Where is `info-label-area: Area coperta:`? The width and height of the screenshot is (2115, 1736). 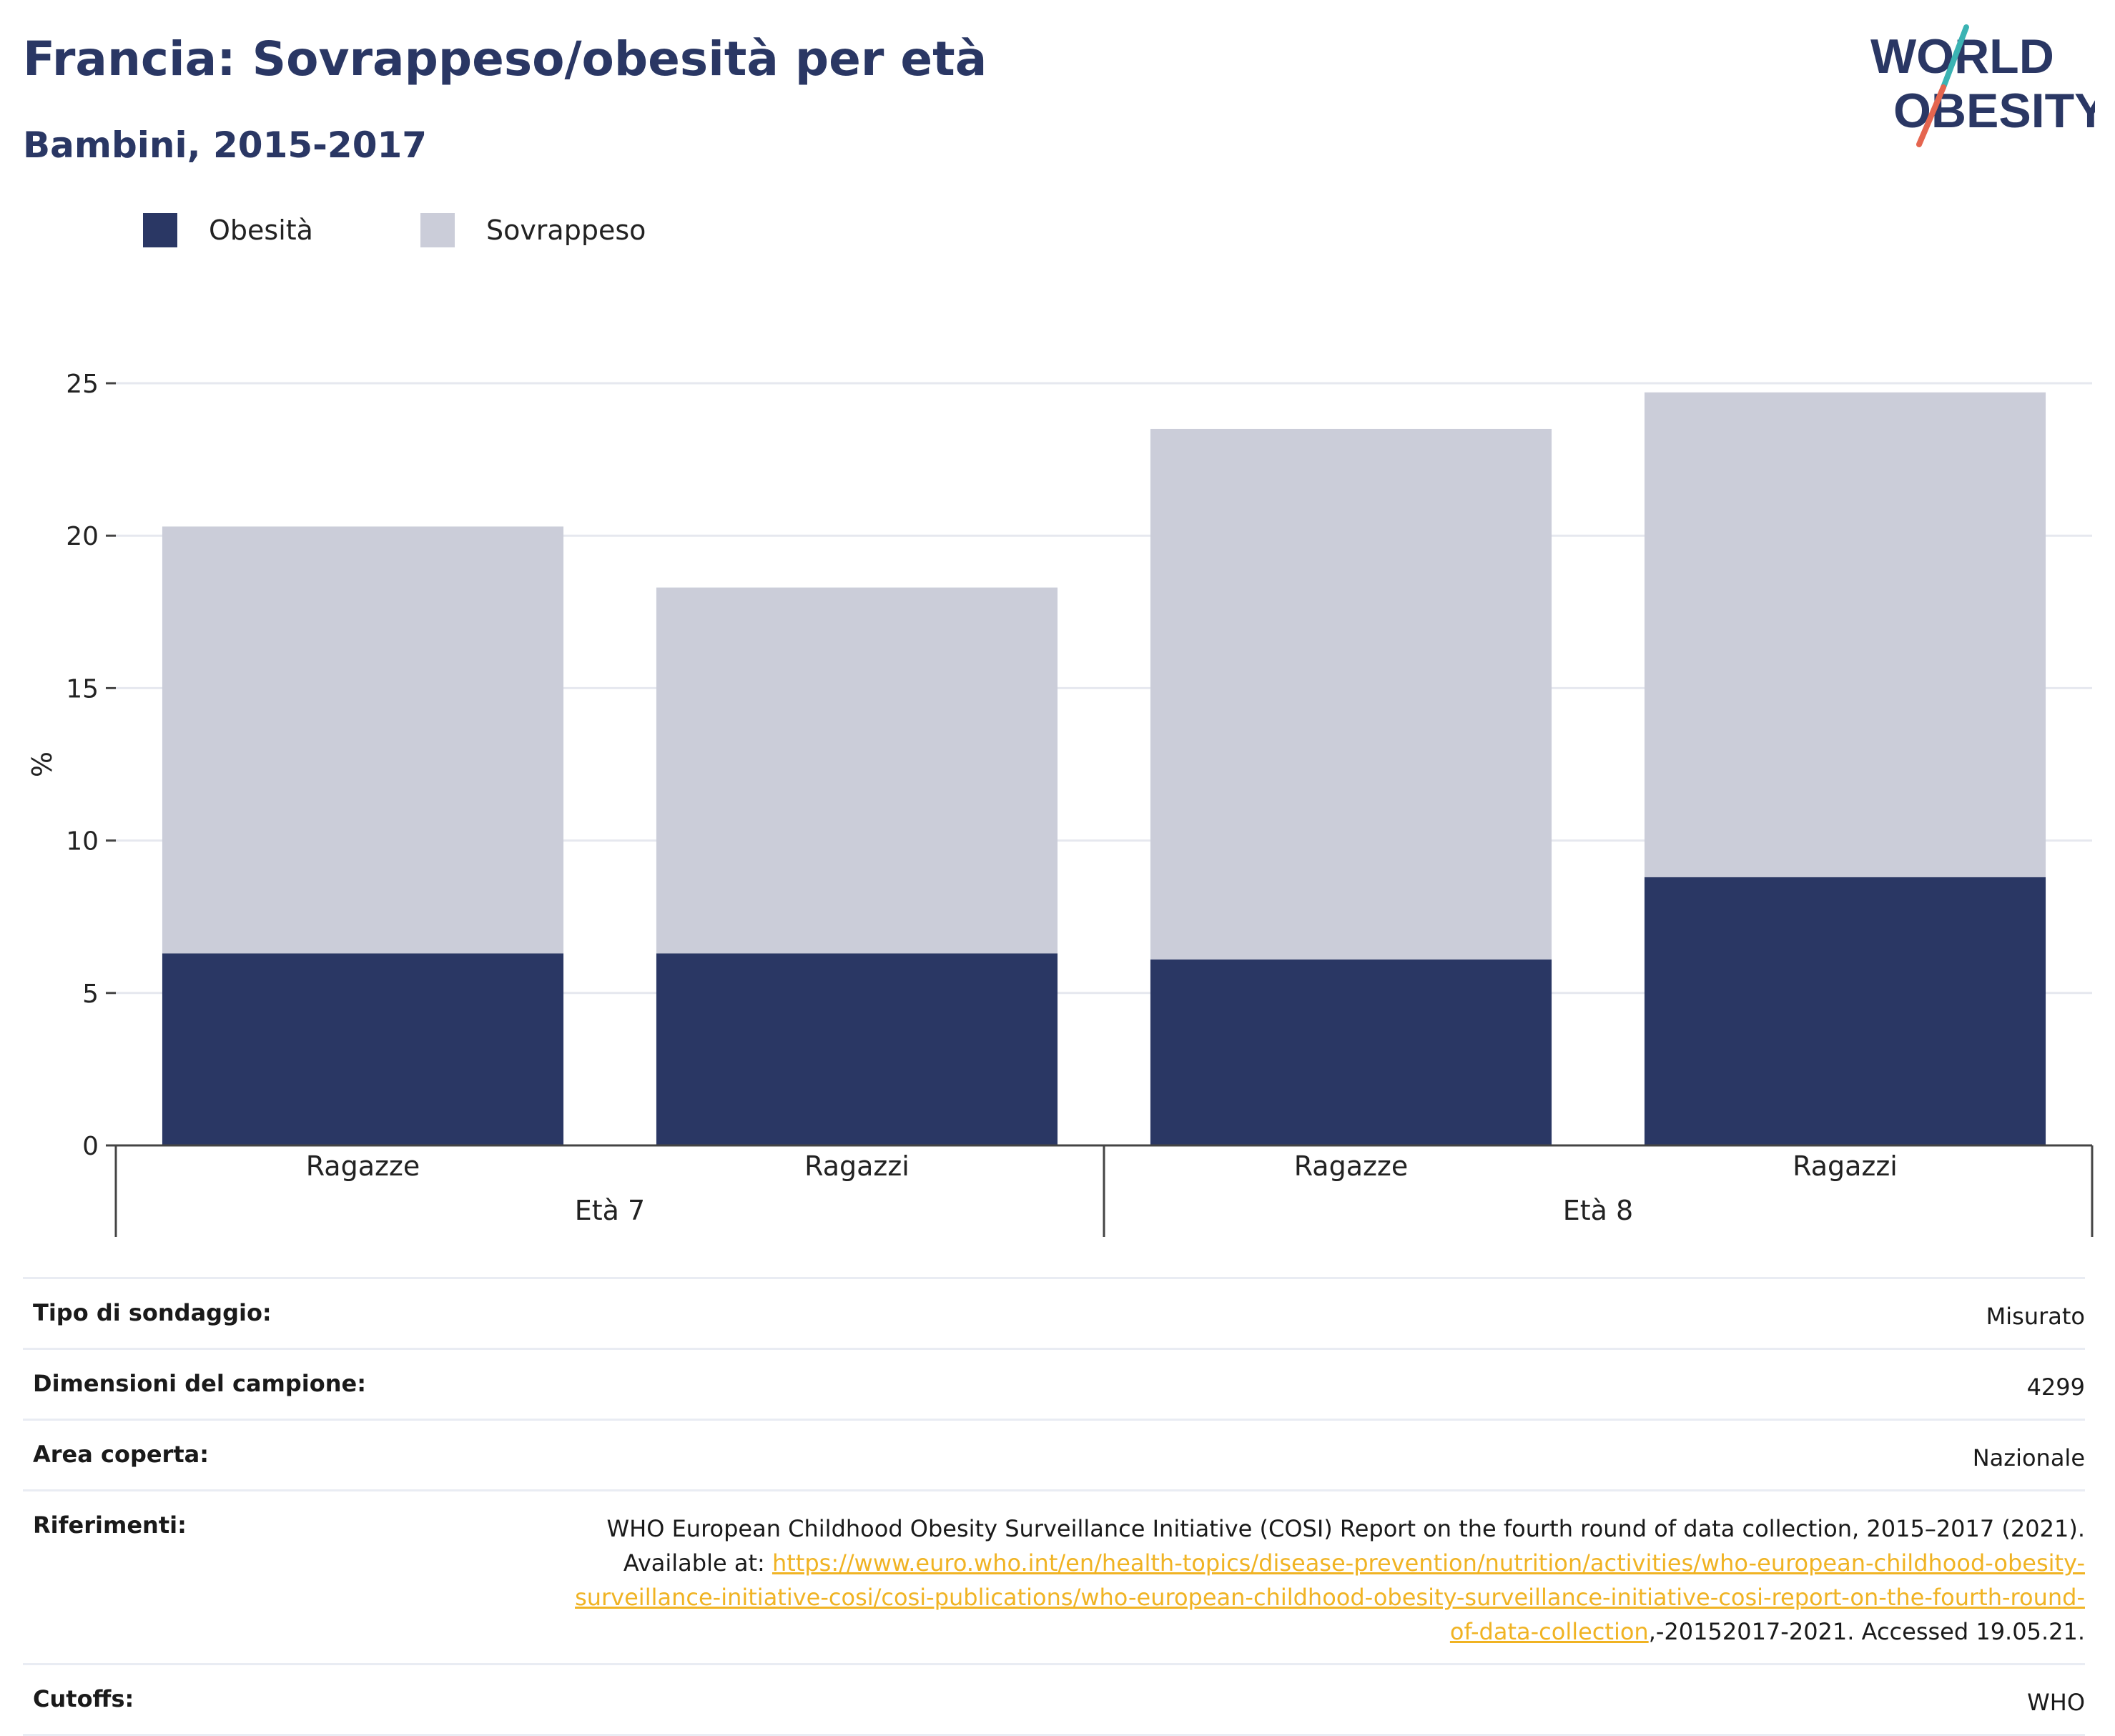
info-label-area: Area coperta: is located at coordinates (121, 1454).